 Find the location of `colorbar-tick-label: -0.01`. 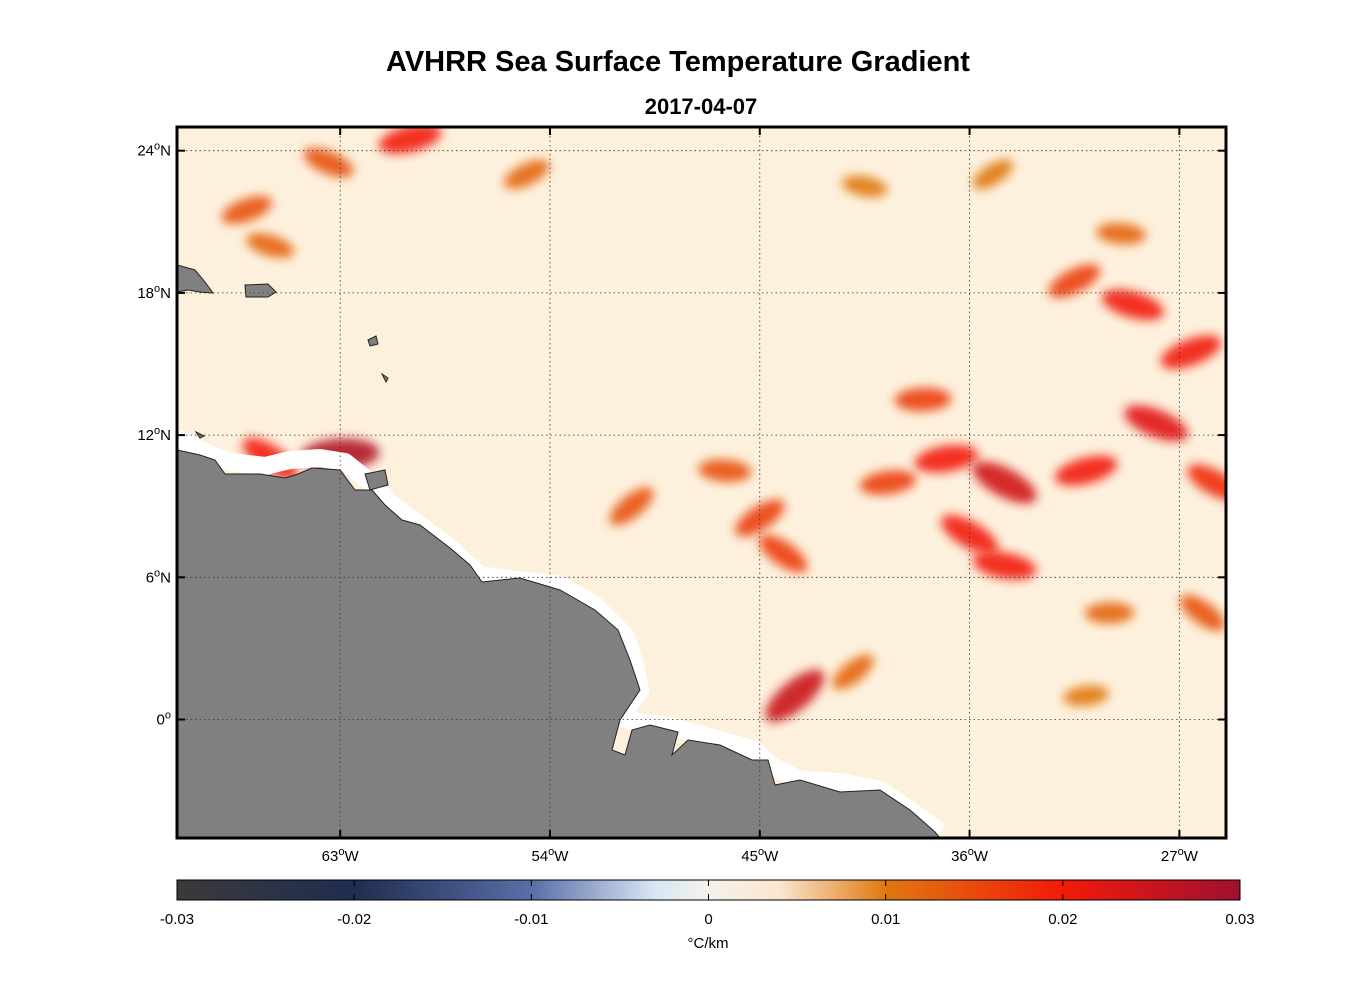

colorbar-tick-label: -0.01 is located at coordinates (531, 919).